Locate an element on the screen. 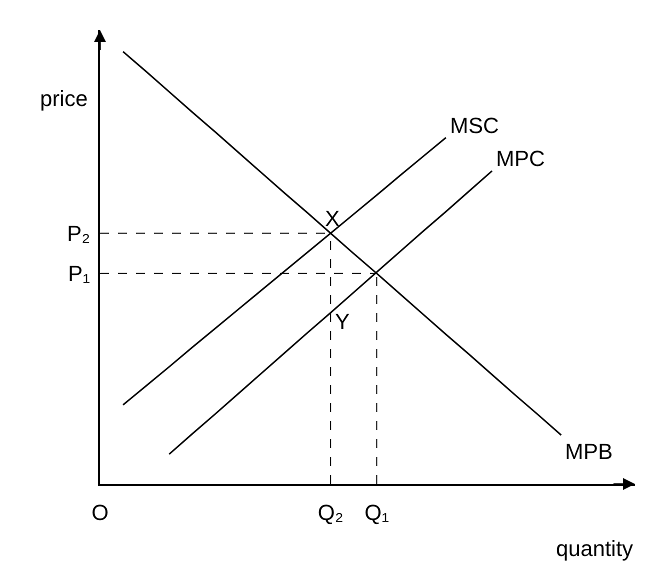 Image resolution: width=660 pixels, height=574 pixels. x-tick-label: Q₂ is located at coordinates (331, 513).